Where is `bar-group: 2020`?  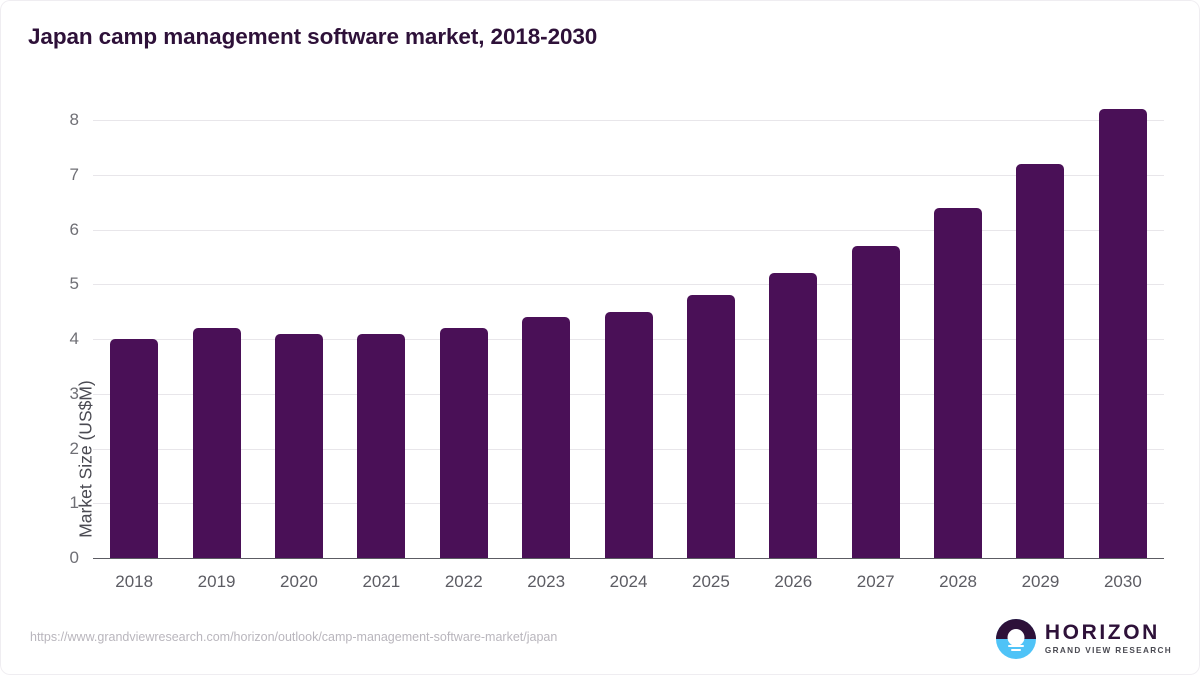 bar-group: 2020 is located at coordinates (299, 355).